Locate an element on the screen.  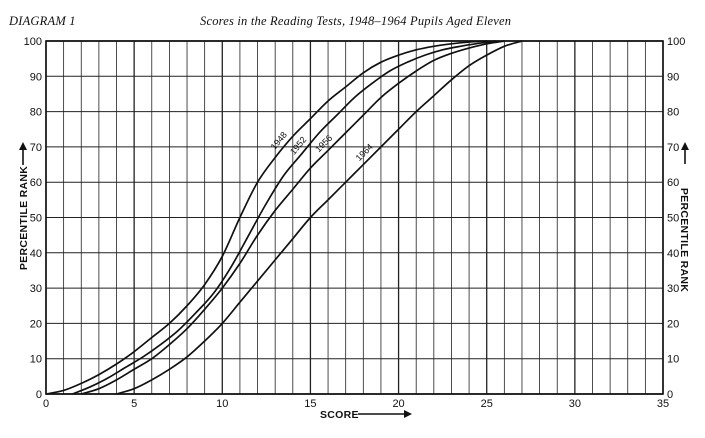
x-tick-label: 5 is located at coordinates (134, 404).